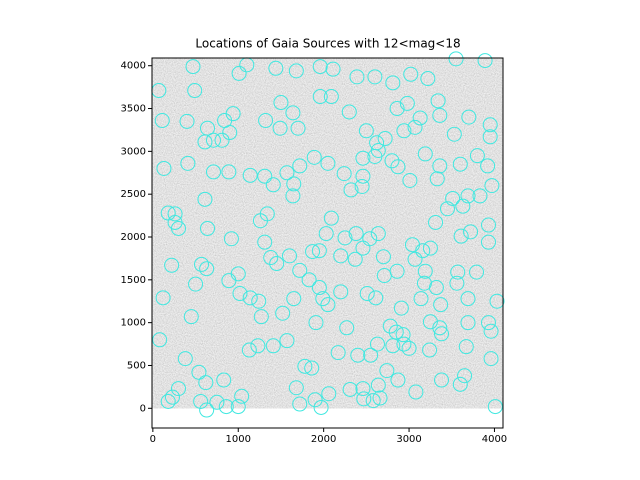  Describe the element at coordinates (133, 194) in the screenshot. I see `y-tick-label: 2500` at that location.